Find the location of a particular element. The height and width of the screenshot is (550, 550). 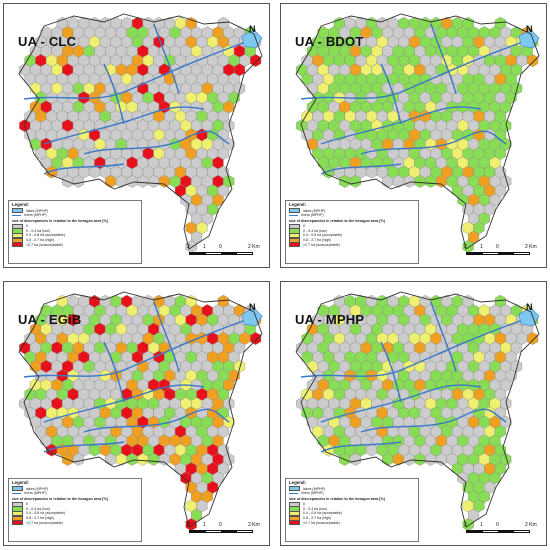

scale-bar-graphic is located at coordinates (221, 253).